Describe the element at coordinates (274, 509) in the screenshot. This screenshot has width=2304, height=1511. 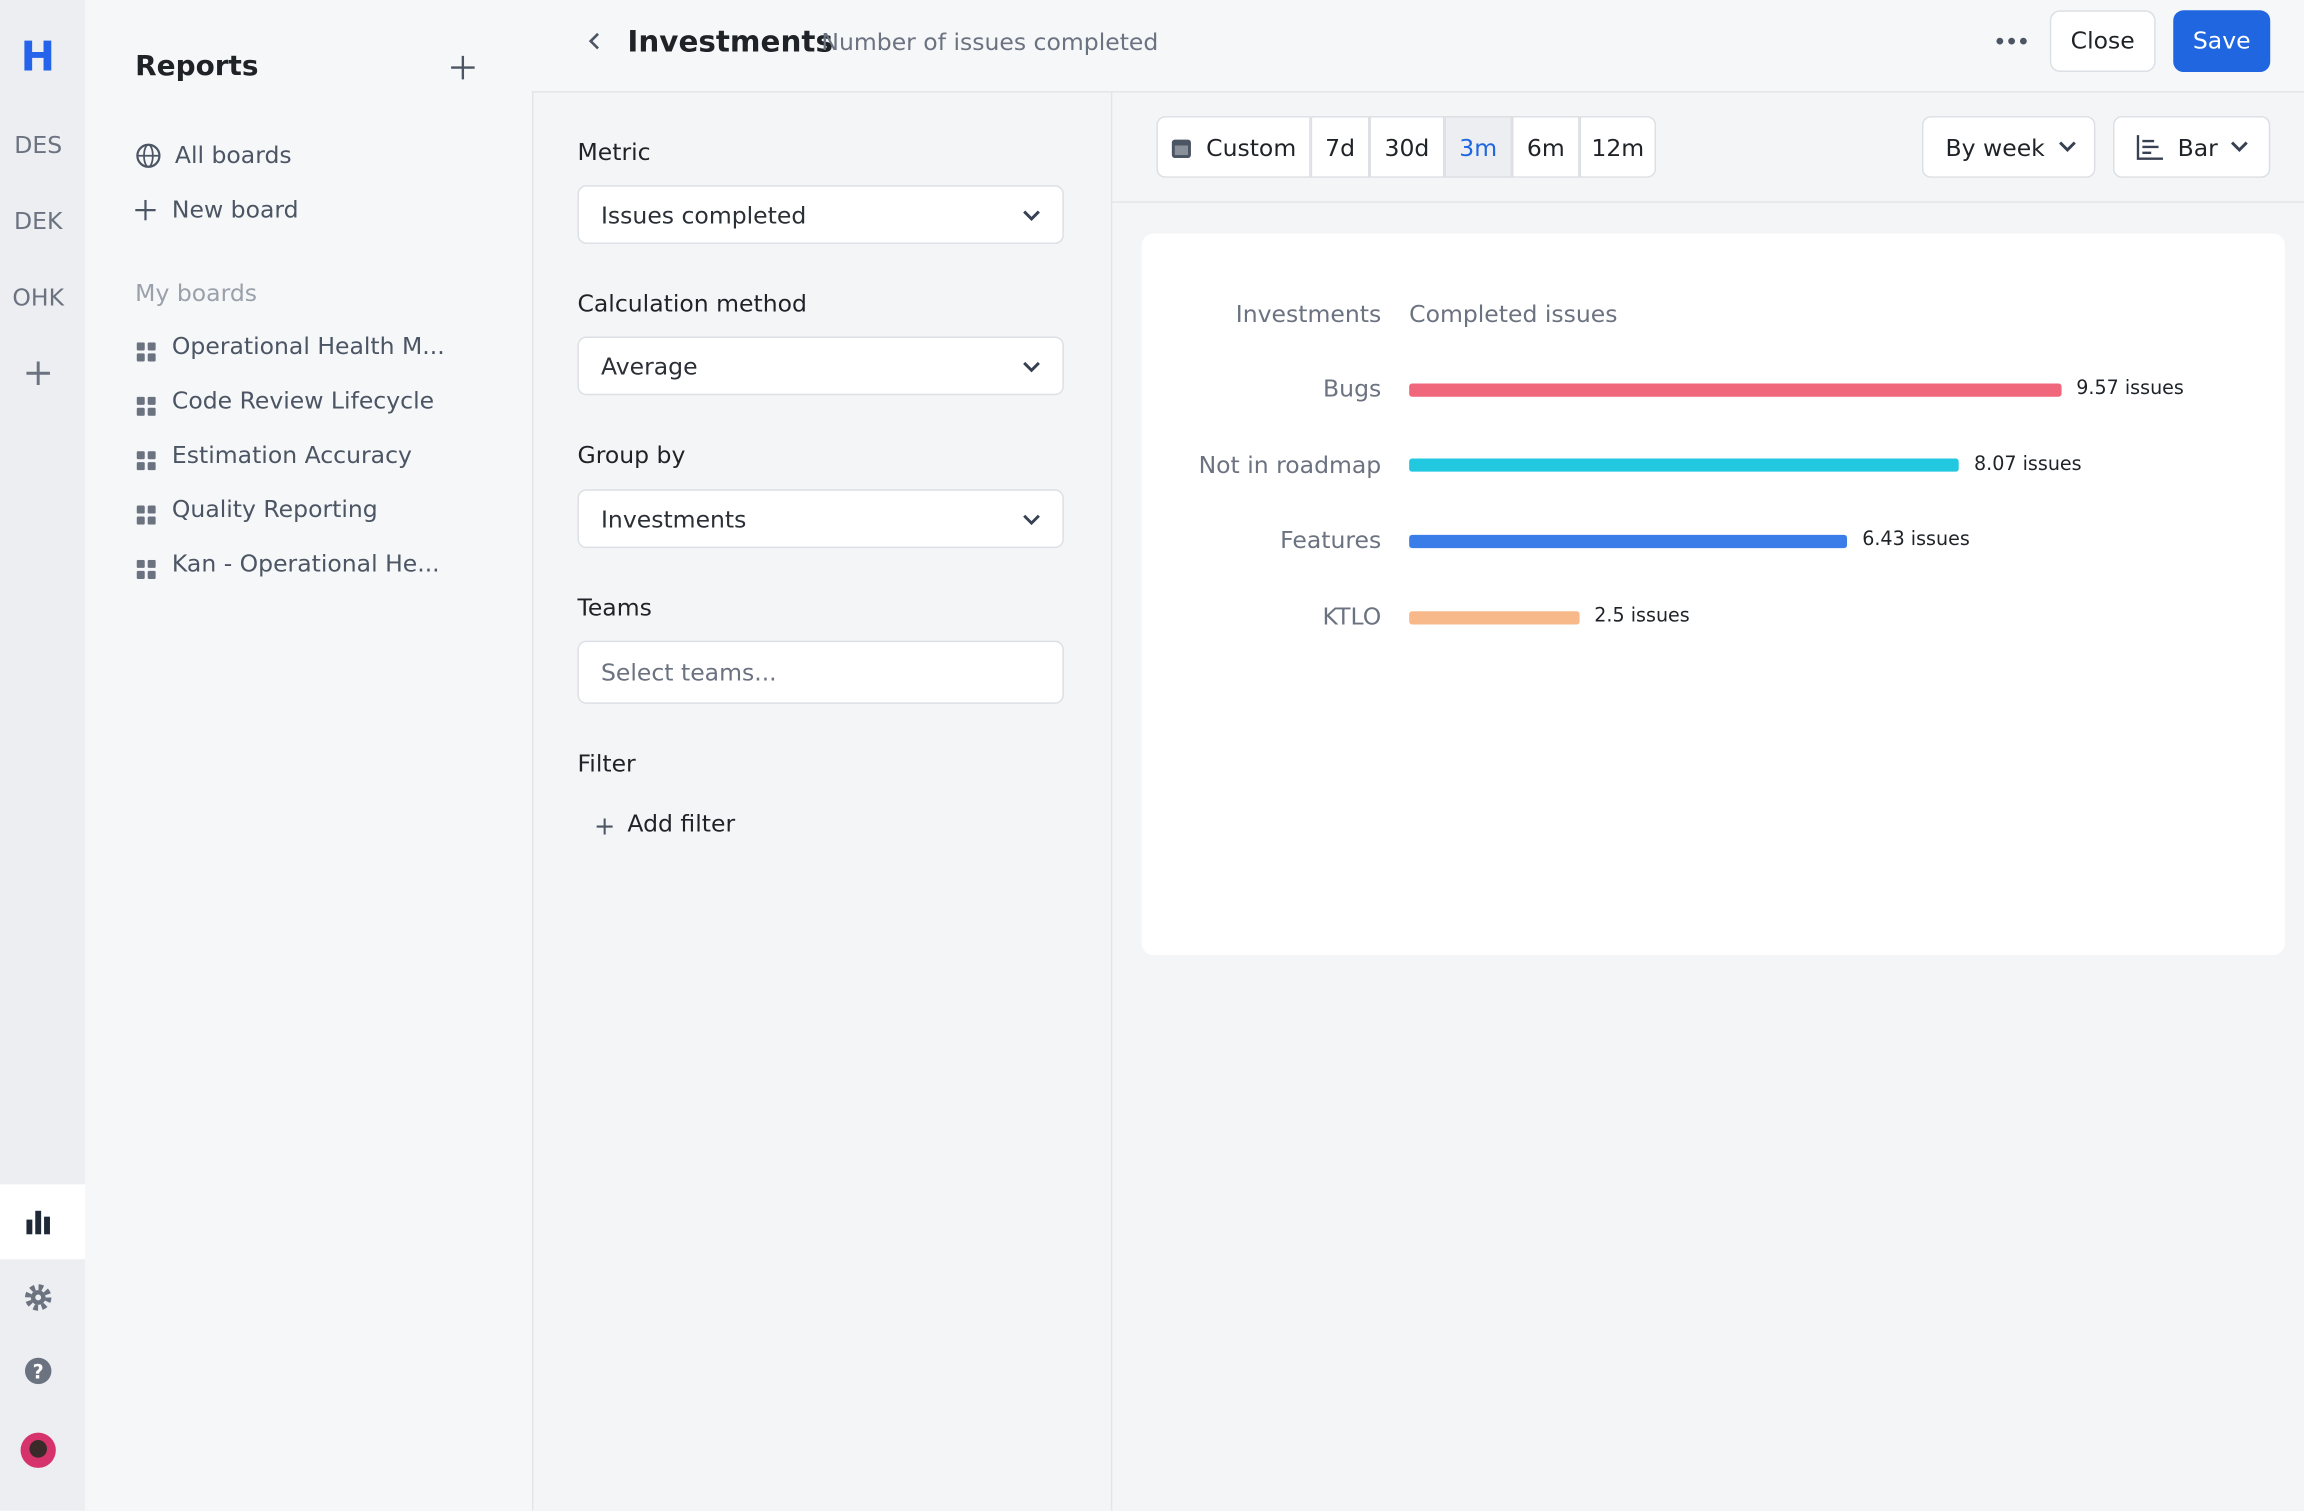
I see `board-item: Quality Reporting` at that location.